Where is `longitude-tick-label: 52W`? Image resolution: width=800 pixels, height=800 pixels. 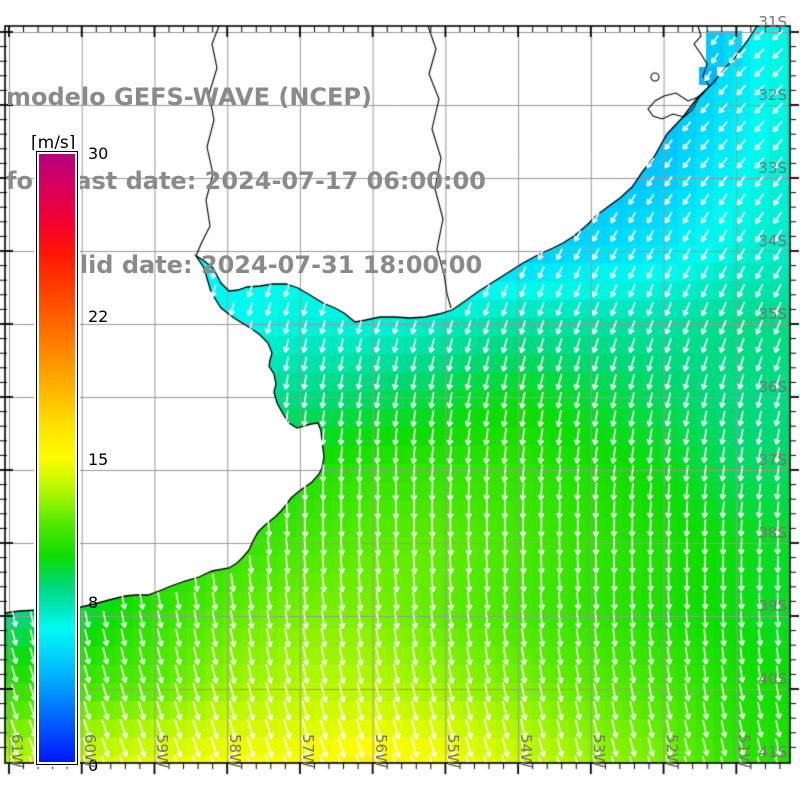
longitude-tick-label: 52W is located at coordinates (671, 751).